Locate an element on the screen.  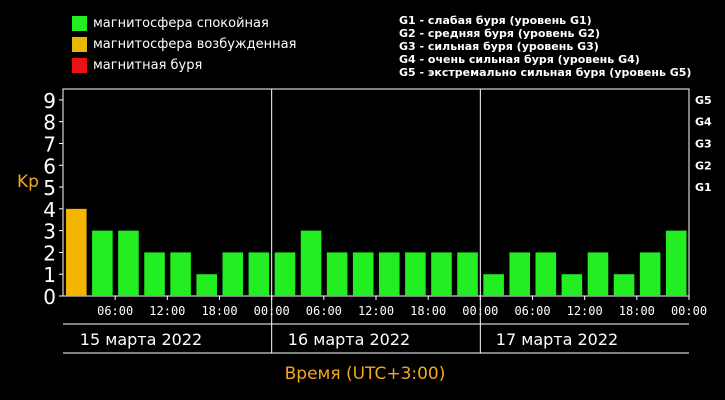
y-tick-label: 1 is located at coordinates (49, 275).